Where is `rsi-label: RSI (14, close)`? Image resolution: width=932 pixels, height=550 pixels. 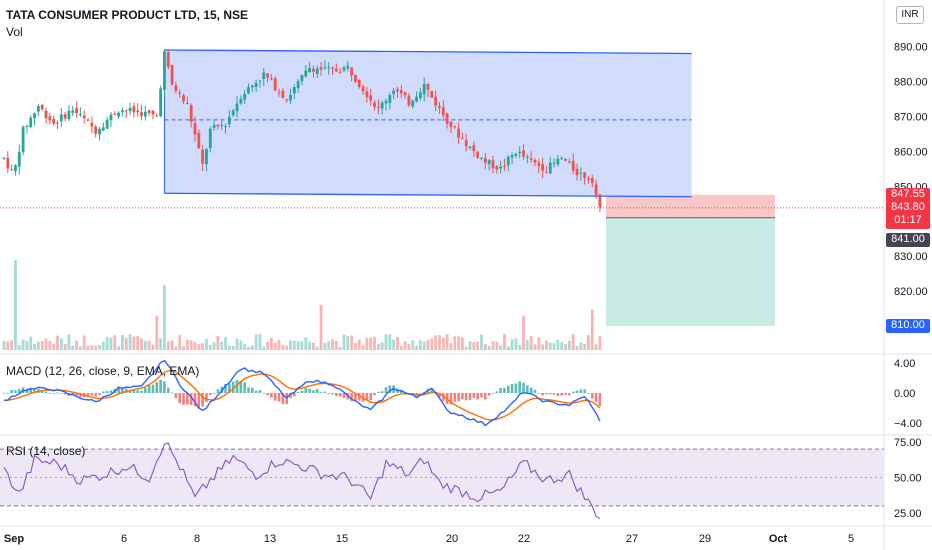 rsi-label: RSI (14, close) is located at coordinates (46, 451).